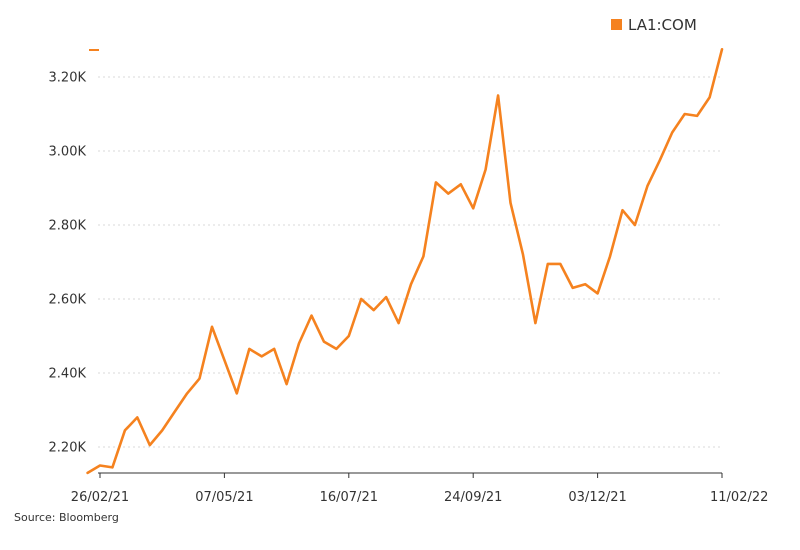  Describe the element at coordinates (739, 497) in the screenshot. I see `x-tick-label: 11/02/22` at that location.